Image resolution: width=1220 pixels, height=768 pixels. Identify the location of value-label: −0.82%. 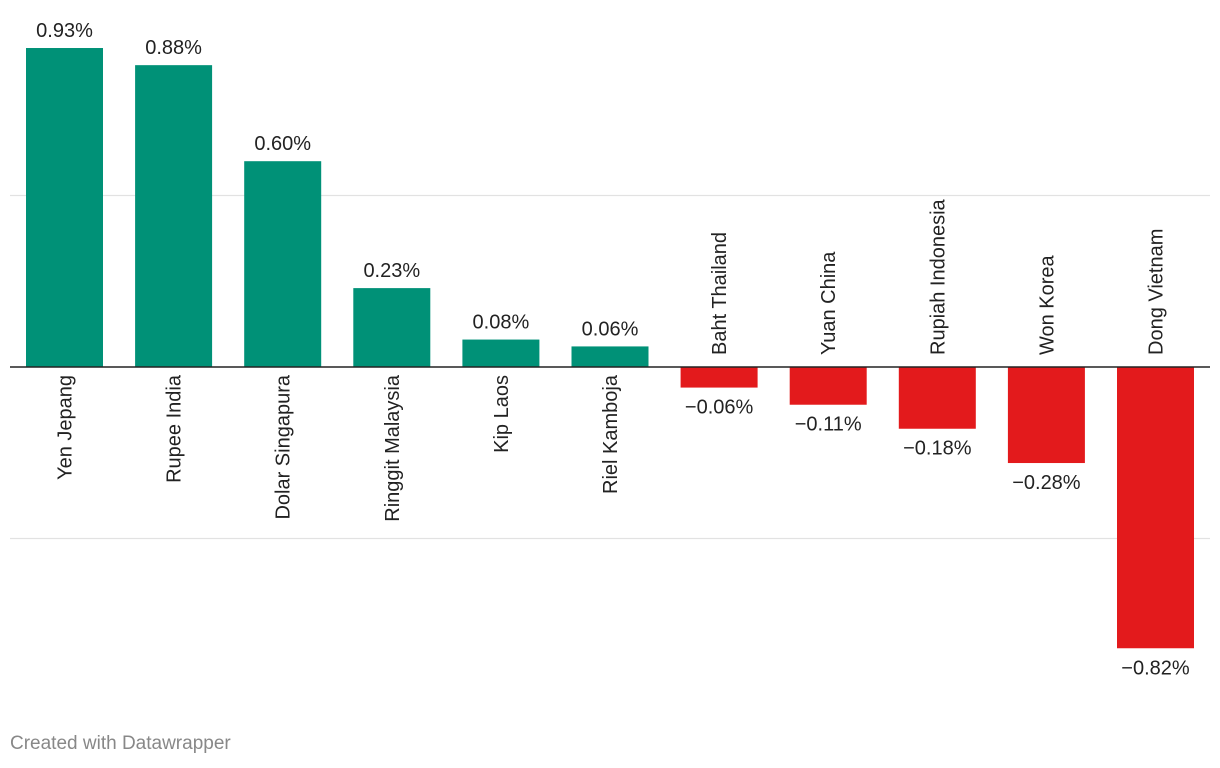
(1155, 668).